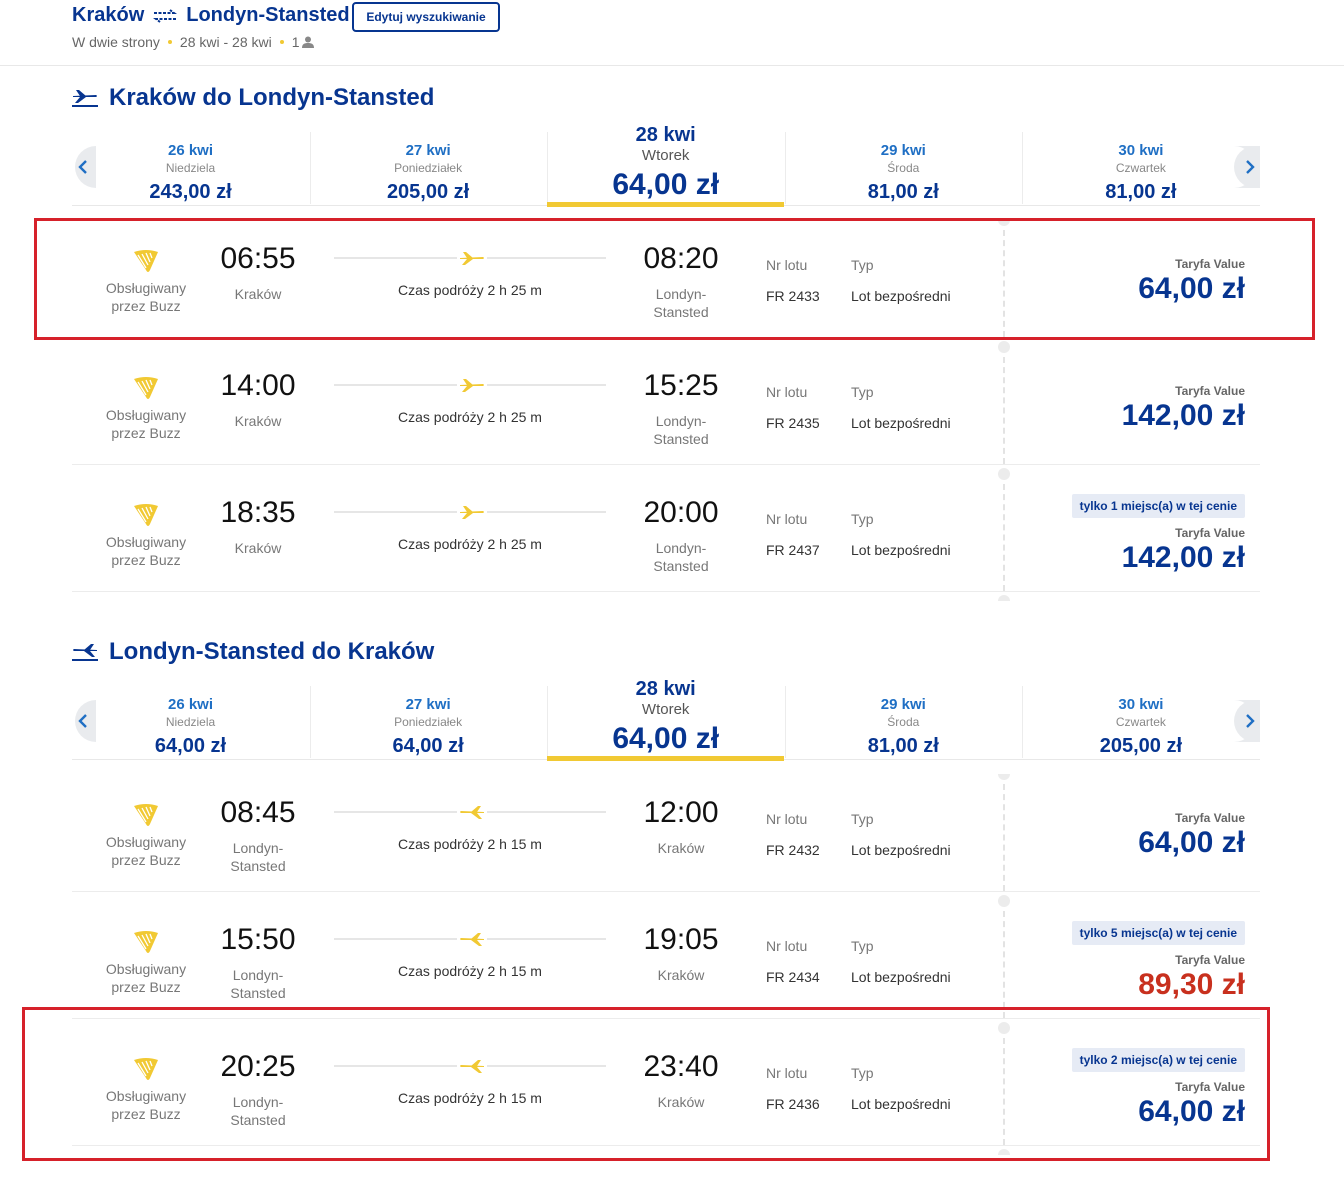 The image size is (1344, 1200). What do you see at coordinates (1140, 727) in the screenshot?
I see `date-option: 30 kwi Czwartek 205,00 zł` at bounding box center [1140, 727].